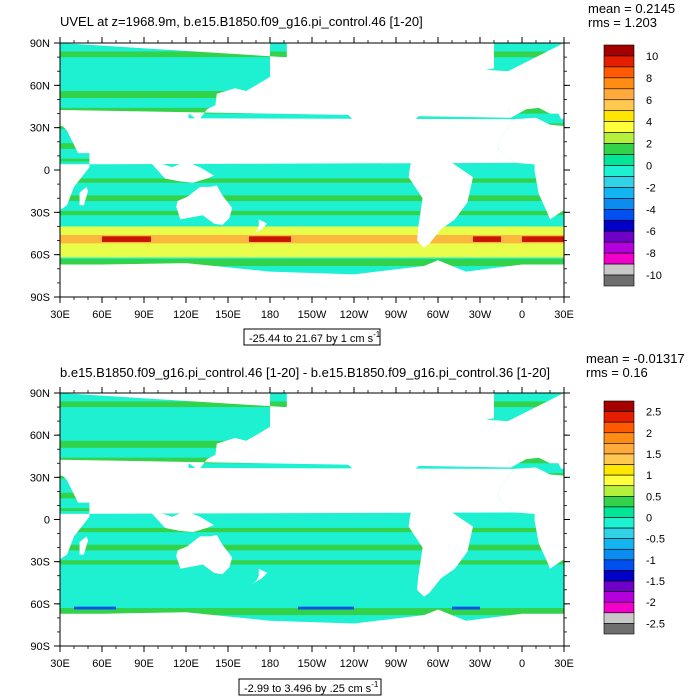  Describe the element at coordinates (655, 582) in the screenshot. I see `colorbar-label: -1.5` at that location.